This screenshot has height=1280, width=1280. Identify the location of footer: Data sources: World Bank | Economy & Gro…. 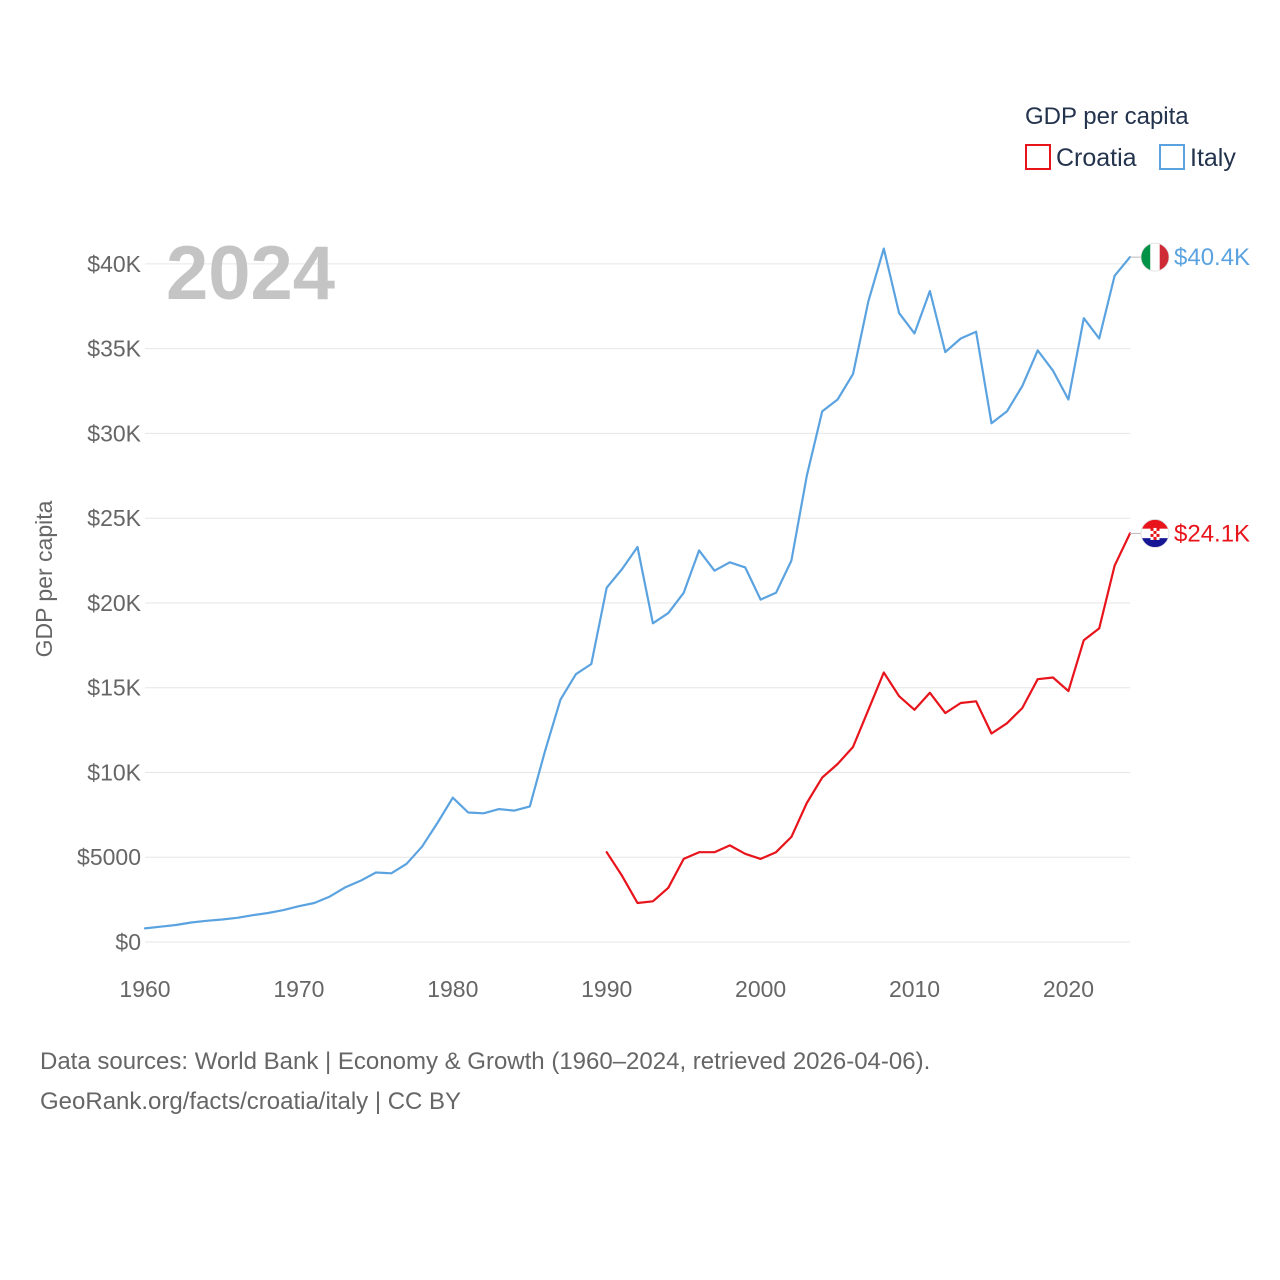
(640, 1082).